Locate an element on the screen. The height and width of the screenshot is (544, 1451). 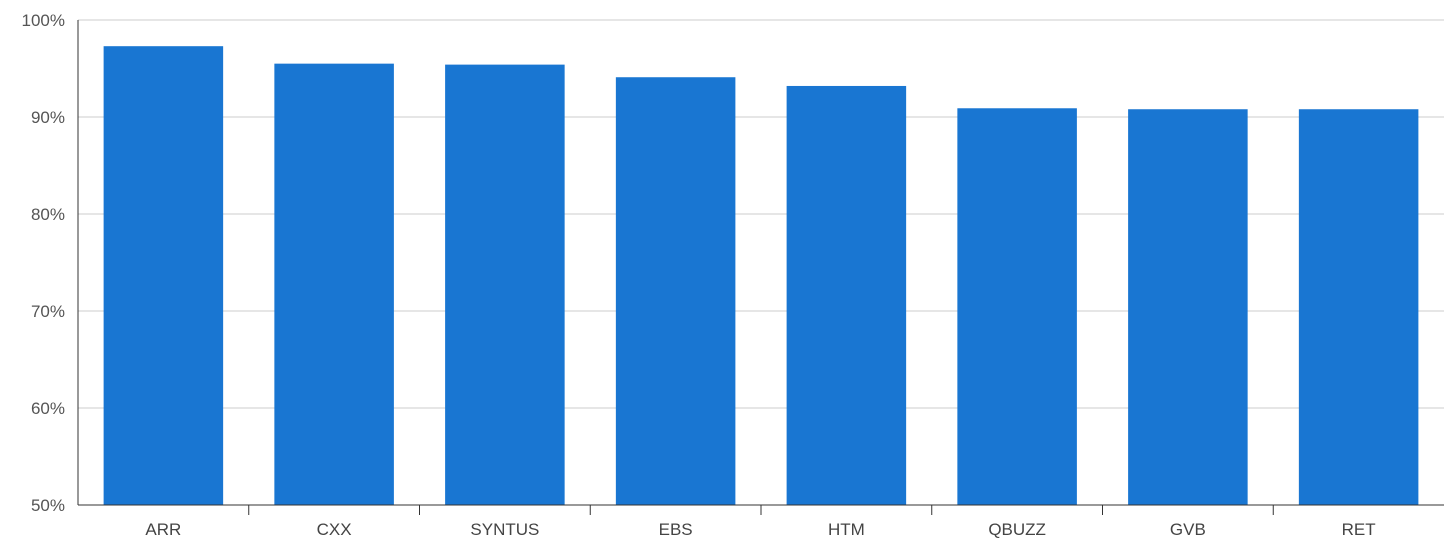
x-tick-label: GVB is located at coordinates (1188, 529).